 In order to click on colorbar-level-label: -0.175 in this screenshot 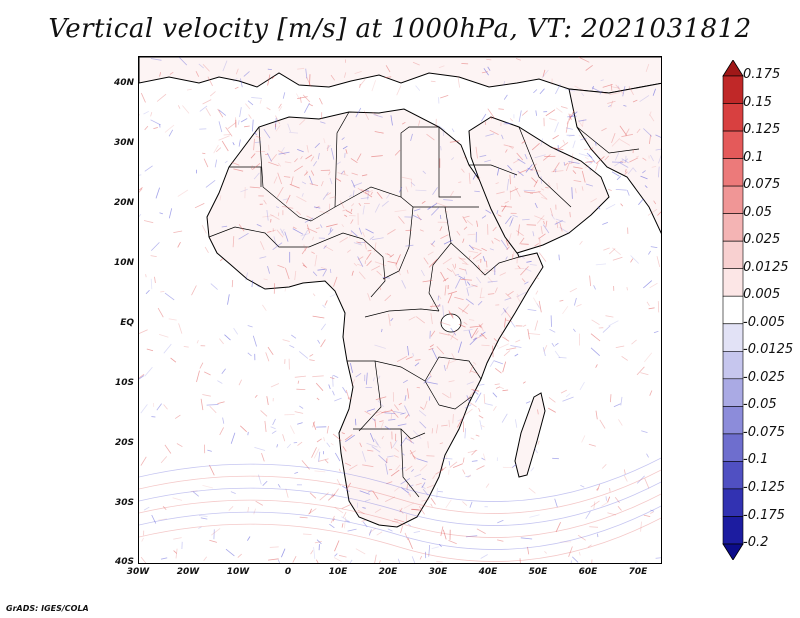, I will do `click(764, 515)`.